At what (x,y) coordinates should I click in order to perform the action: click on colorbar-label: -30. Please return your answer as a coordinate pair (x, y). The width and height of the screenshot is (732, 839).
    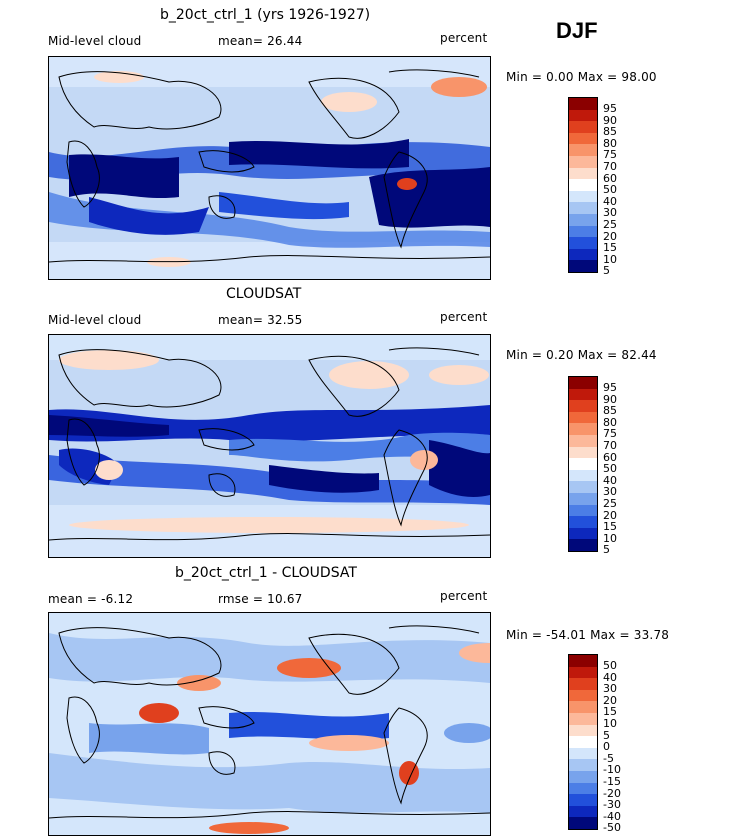
    Looking at the image, I should click on (612, 804).